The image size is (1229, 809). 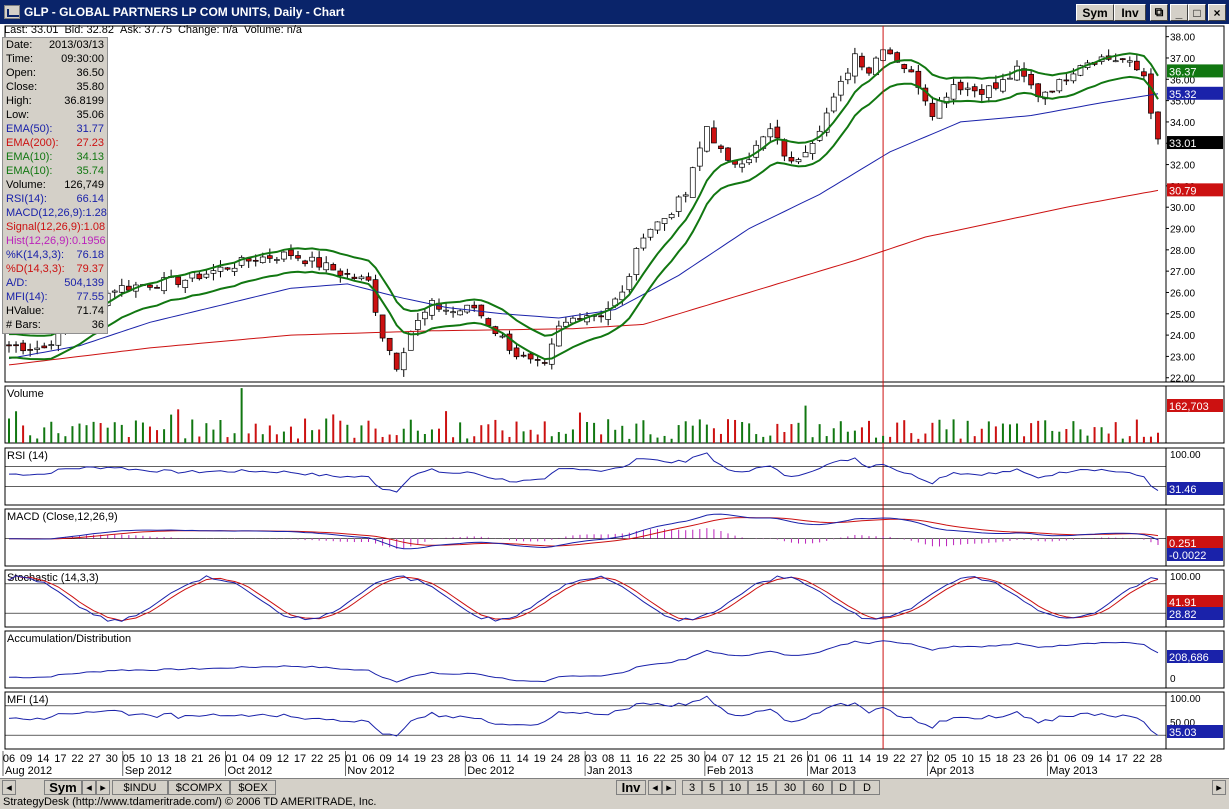 What do you see at coordinates (574, 759) in the screenshot?
I see `x-day-label: 28` at bounding box center [574, 759].